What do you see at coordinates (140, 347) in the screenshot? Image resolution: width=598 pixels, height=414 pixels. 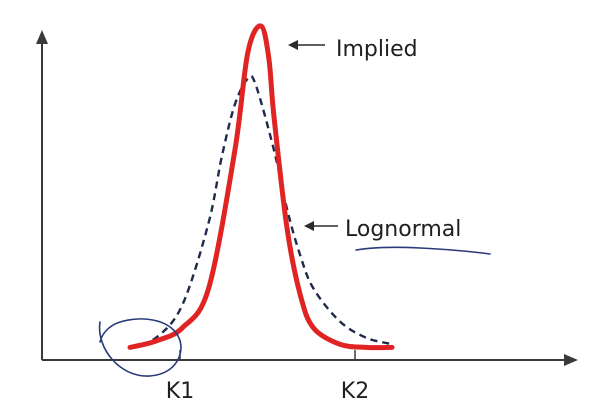 I see `handwritten-circle-mark` at bounding box center [140, 347].